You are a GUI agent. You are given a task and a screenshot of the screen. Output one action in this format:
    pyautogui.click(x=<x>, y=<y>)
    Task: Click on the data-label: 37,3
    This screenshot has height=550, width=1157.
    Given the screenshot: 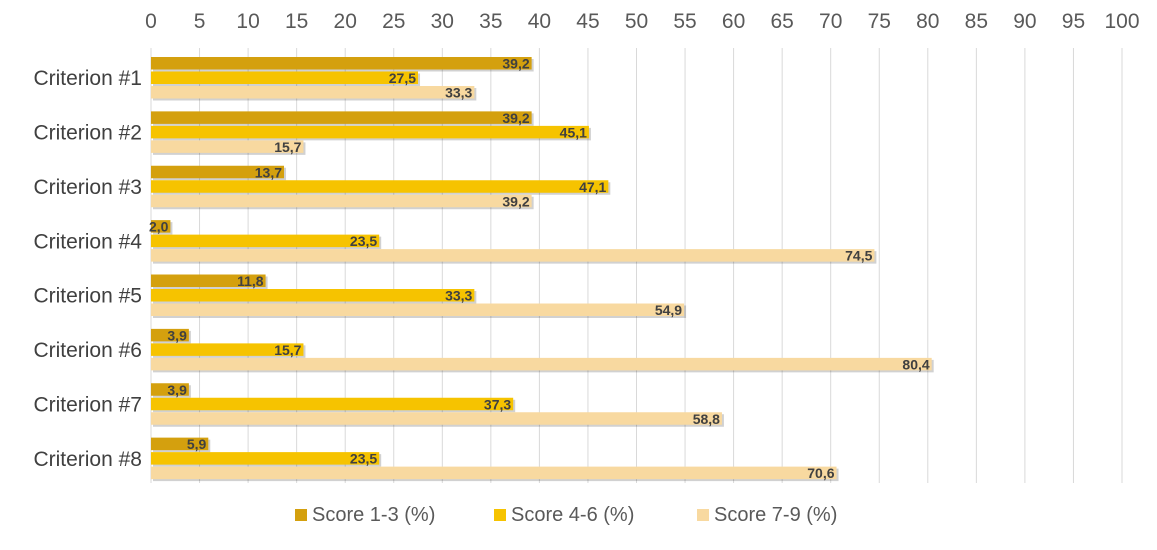 What is the action you would take?
    pyautogui.click(x=497, y=404)
    